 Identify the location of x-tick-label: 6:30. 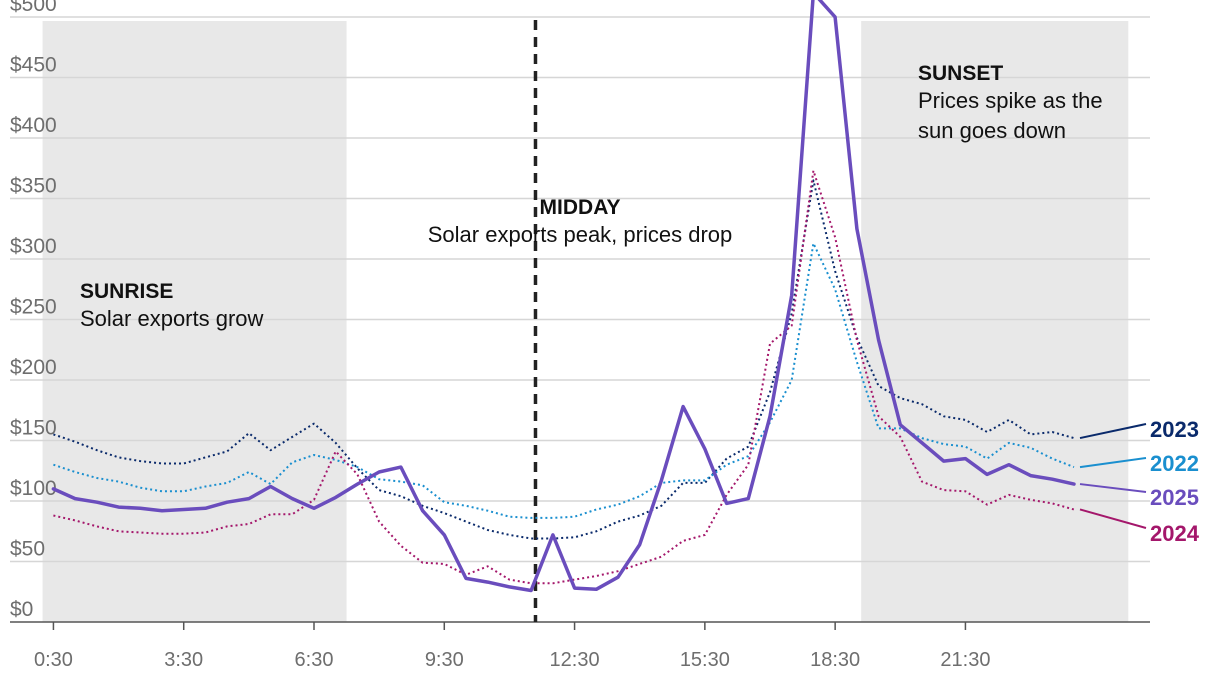
(314, 660).